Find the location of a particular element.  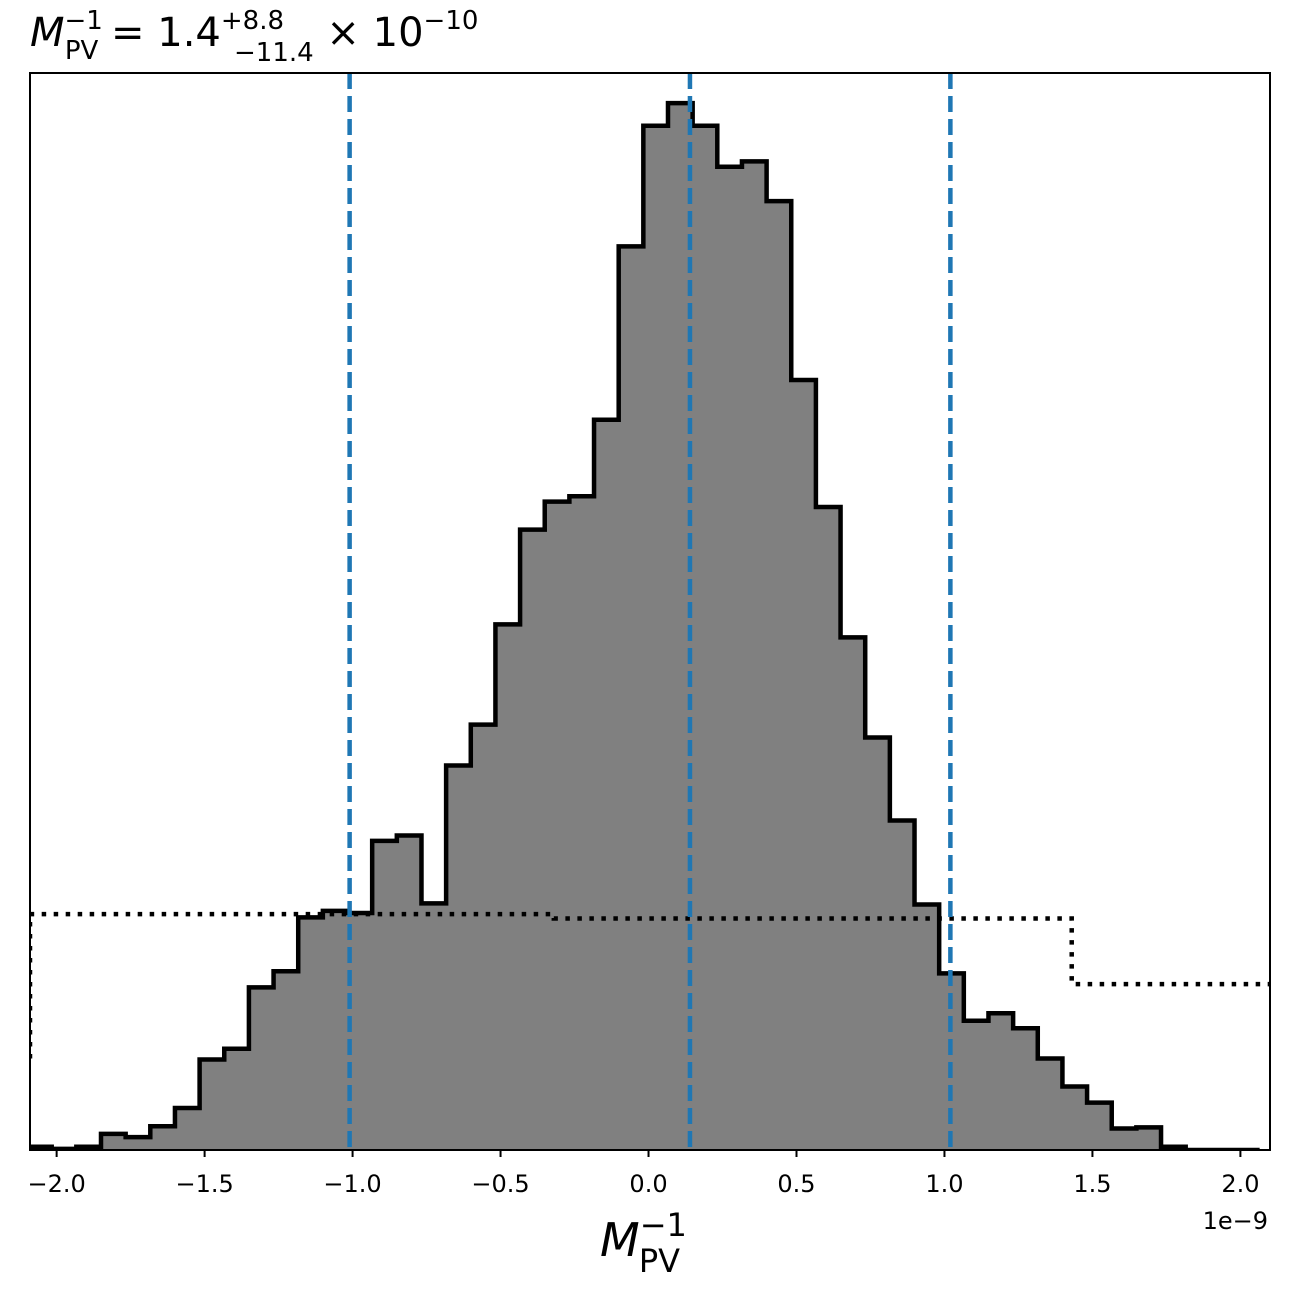

x-axis: −2.0 −1.5 −1.0 −0.5 0.0 0.5 1.0 1.5 2.0 is located at coordinates (643, 1174).